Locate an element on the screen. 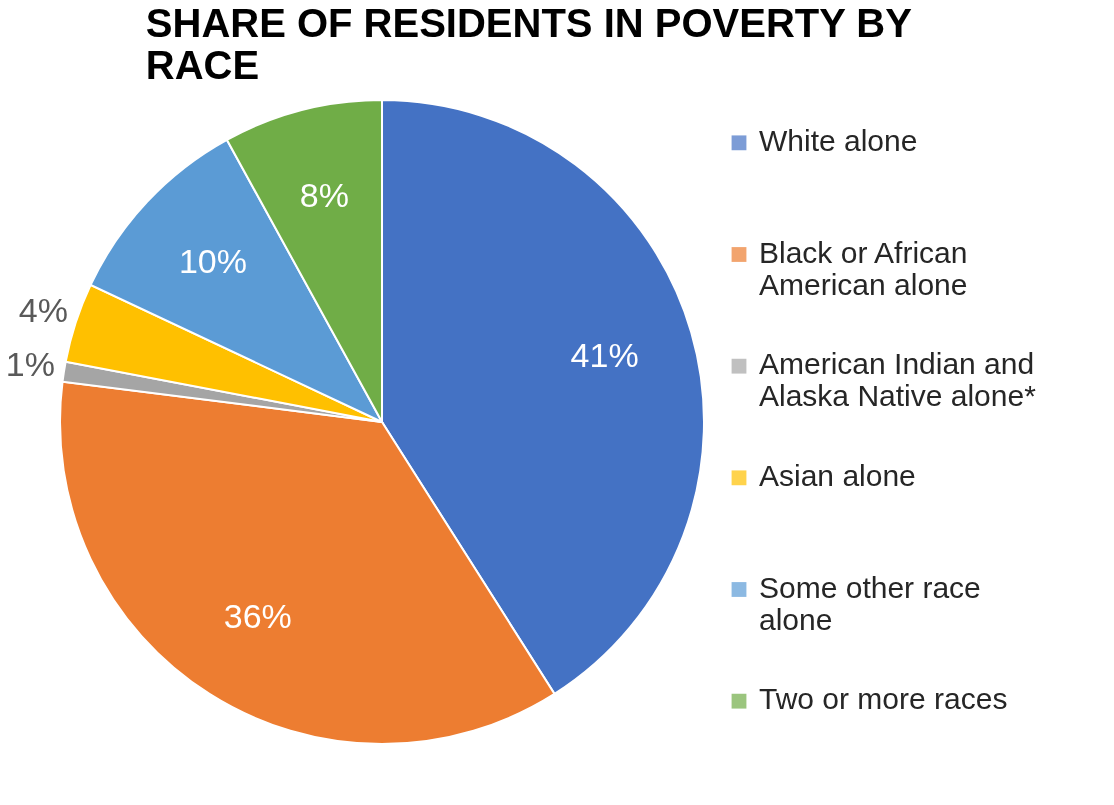 This screenshot has height=805, width=1114. data-label: 36% is located at coordinates (257, 615).